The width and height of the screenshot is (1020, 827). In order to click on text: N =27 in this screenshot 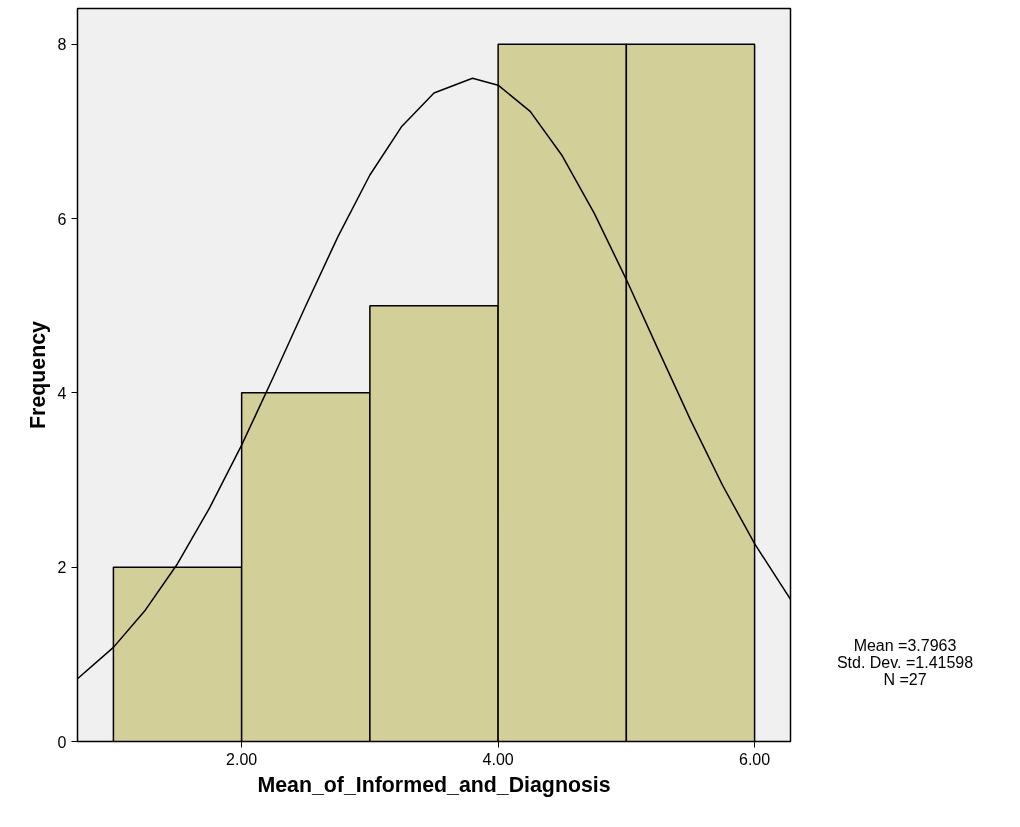, I will do `click(905, 679)`.